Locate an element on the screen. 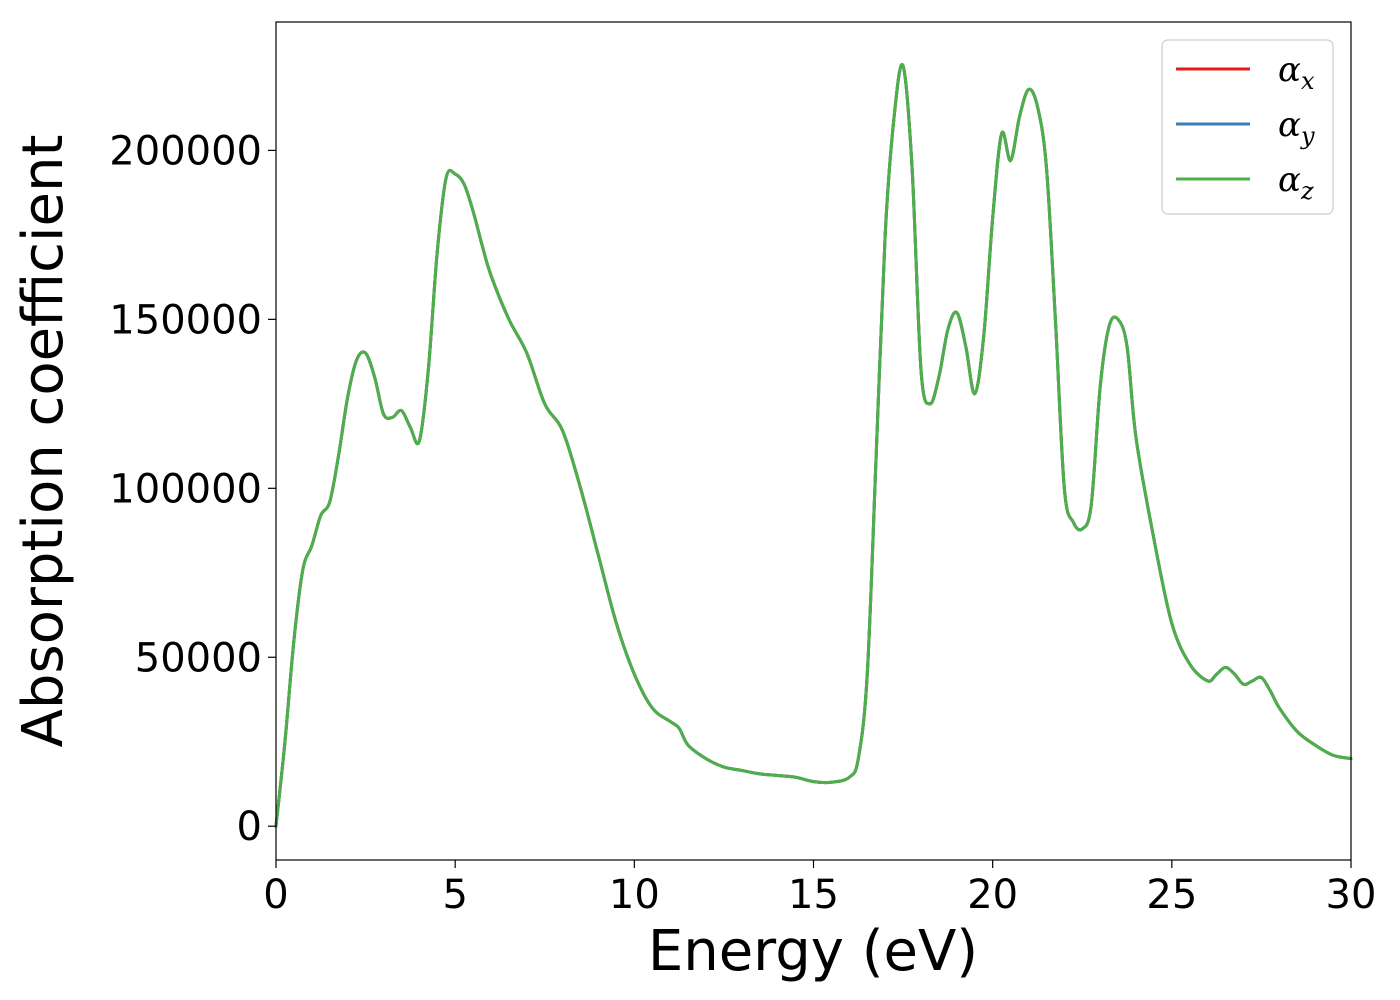  y-axis-ticks: 0 50000 100000 150000 200000 is located at coordinates (192, 489).